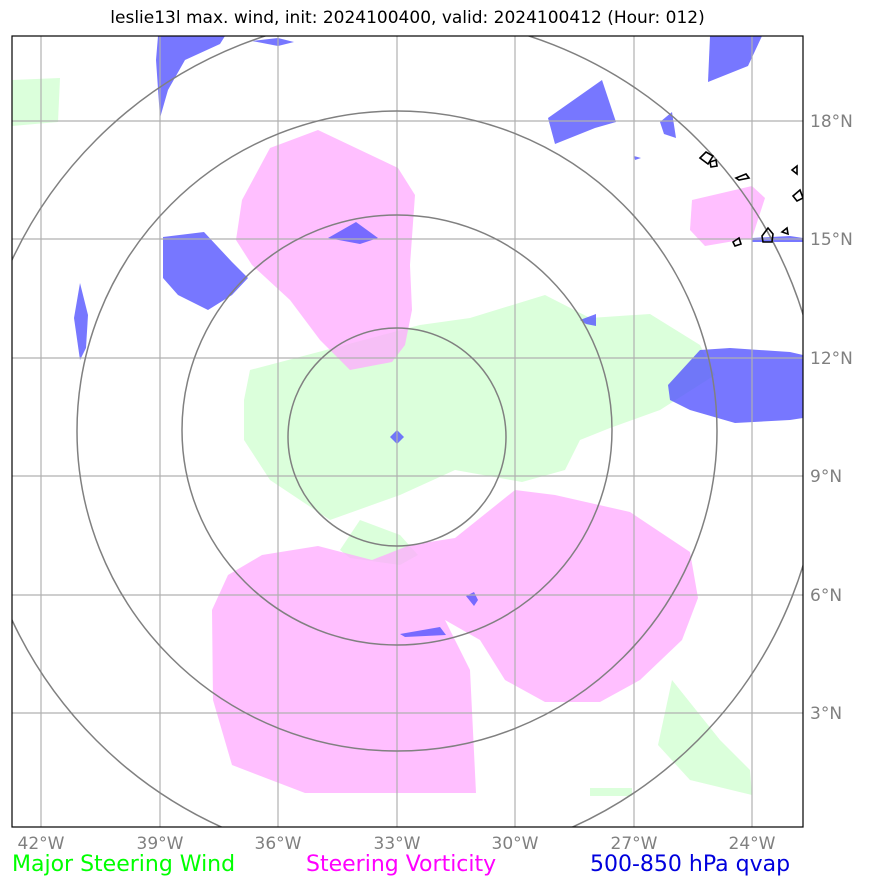 Image resolution: width=873 pixels, height=891 pixels. I want to click on lat-tick-label: 3°N, so click(826, 714).